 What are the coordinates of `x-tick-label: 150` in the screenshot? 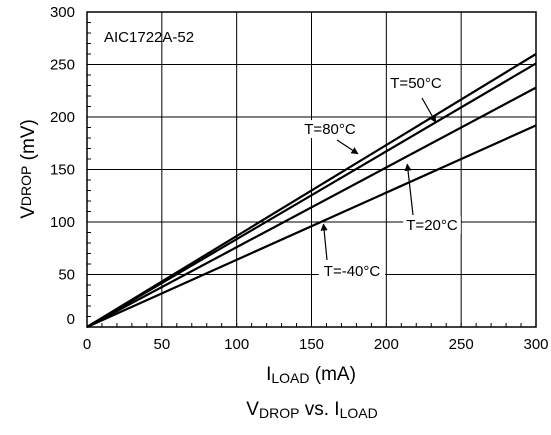 It's located at (311, 344).